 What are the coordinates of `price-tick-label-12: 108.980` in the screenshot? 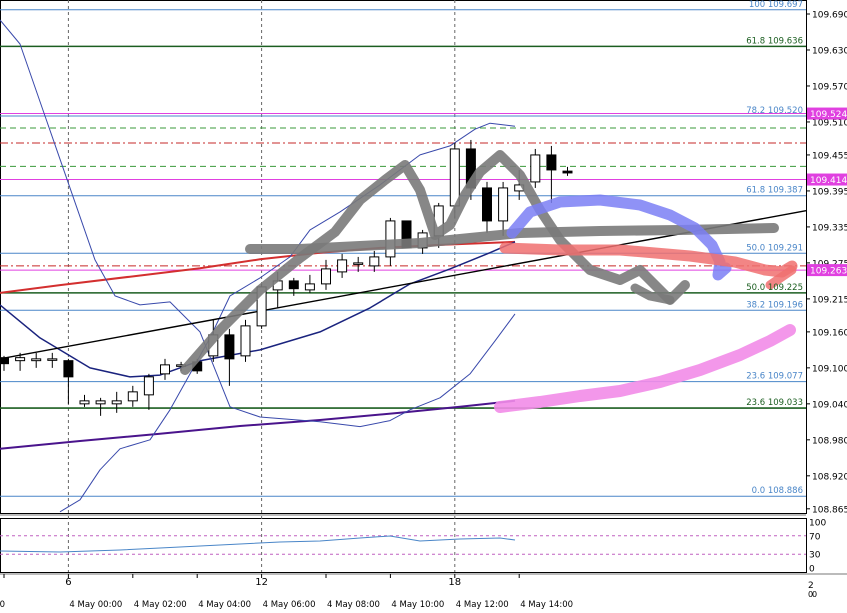 It's located at (829, 441).